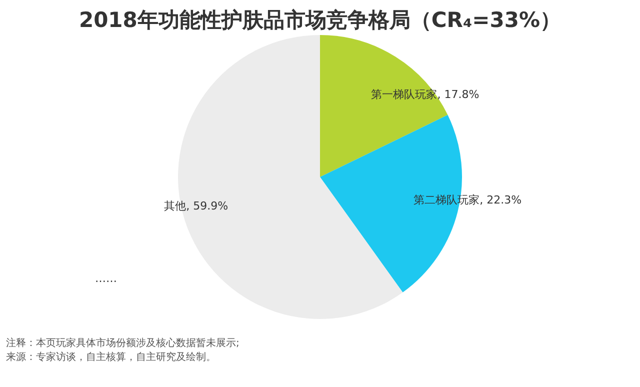  What do you see at coordinates (111, 357) in the screenshot?
I see `source-note: 来源：专家访谈，自主核算，自主研究及绘制。` at bounding box center [111, 357].